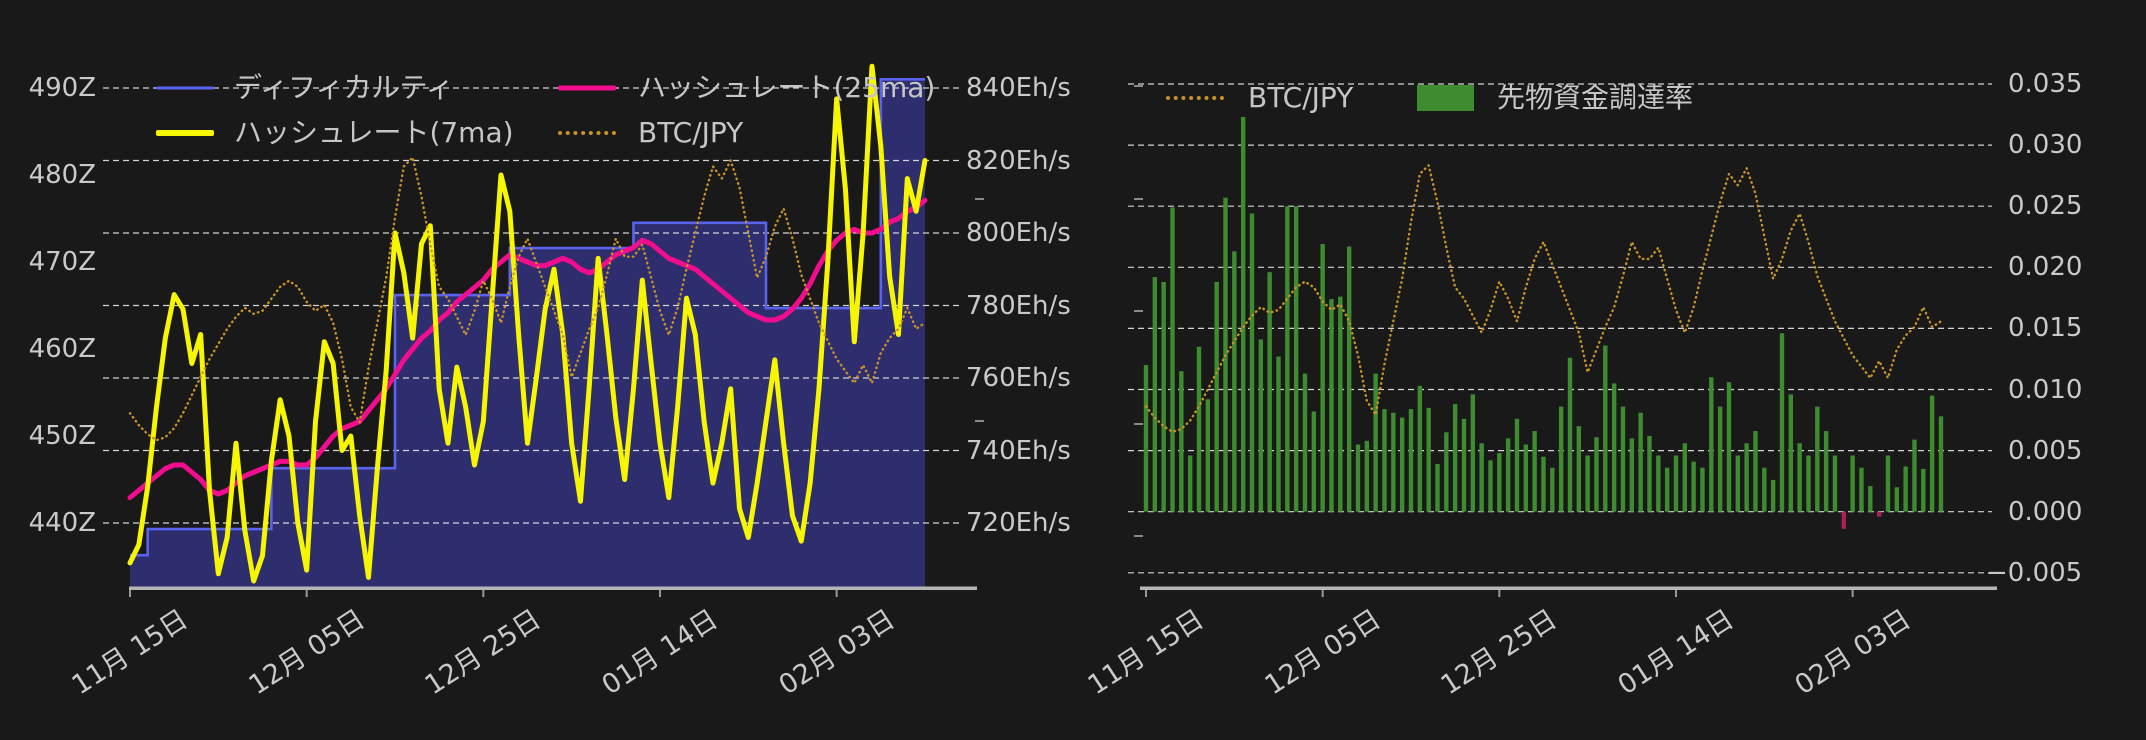 This screenshot has height=740, width=2146. What do you see at coordinates (1018, 160) in the screenshot?
I see `hashrate-tick-label: 820Eh/s` at bounding box center [1018, 160].